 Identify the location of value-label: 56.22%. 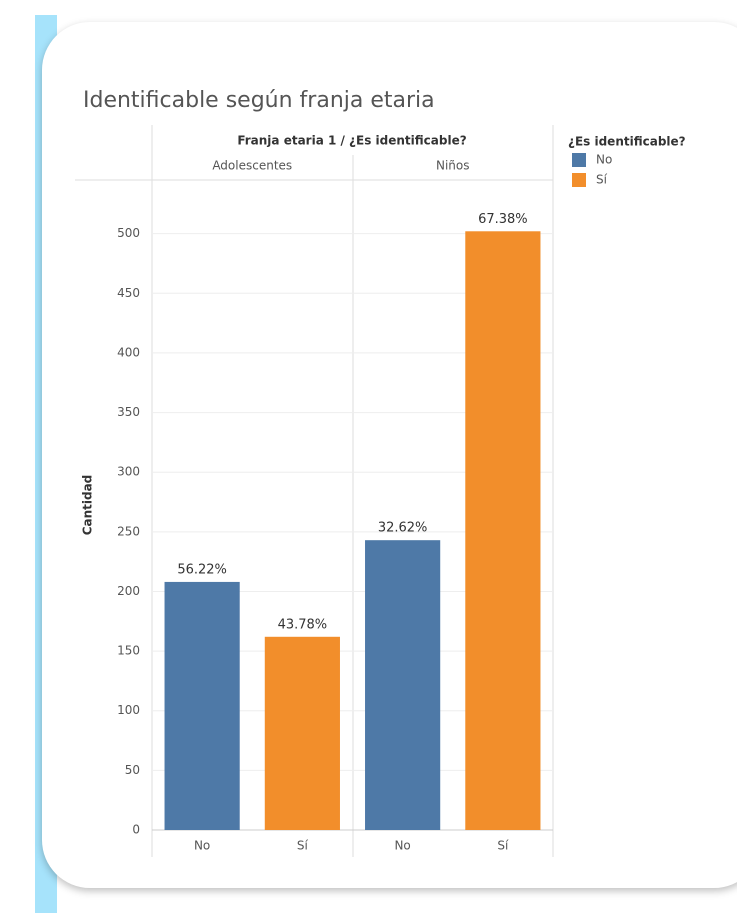
(202, 569).